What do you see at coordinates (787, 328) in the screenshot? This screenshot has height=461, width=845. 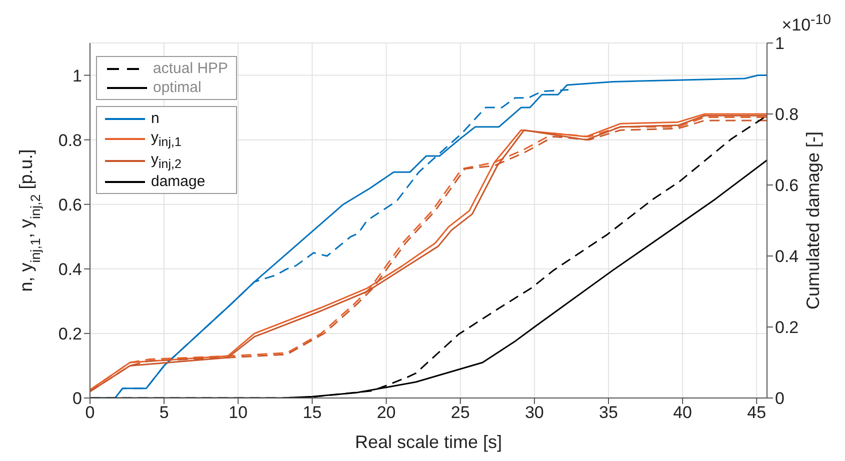 I see `y2-tick-label: 0.2` at bounding box center [787, 328].